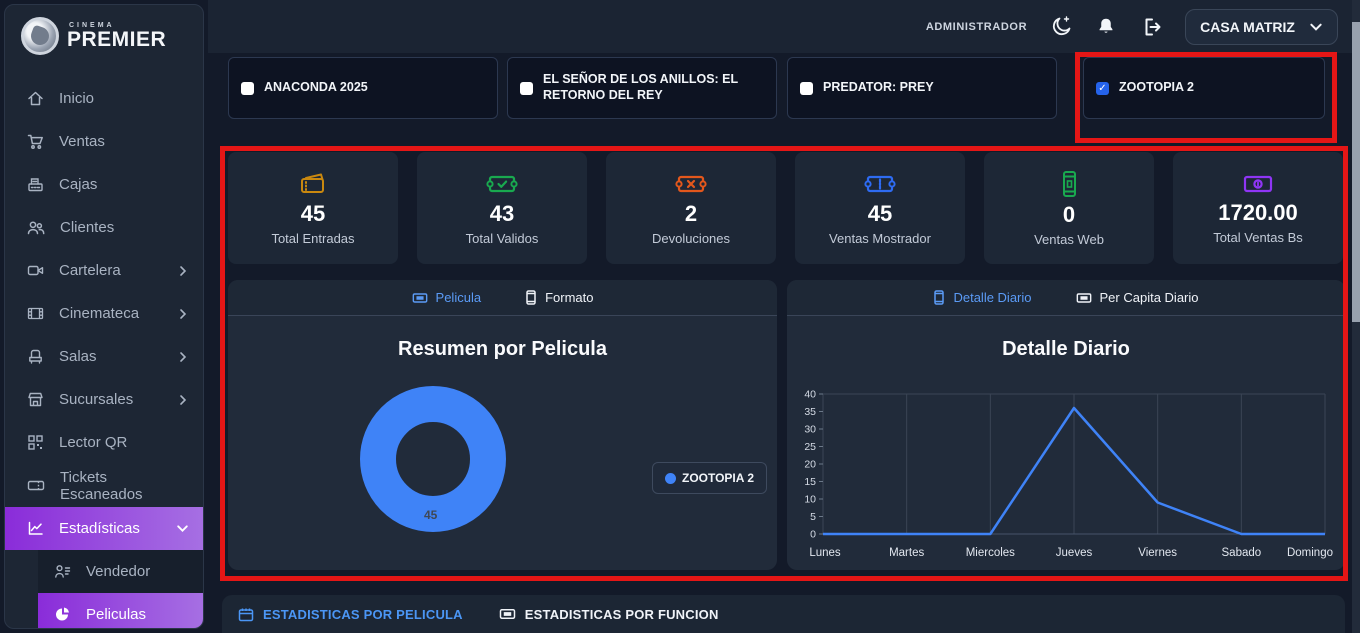 The width and height of the screenshot is (1360, 633). I want to click on calendar-icon, so click(246, 614).